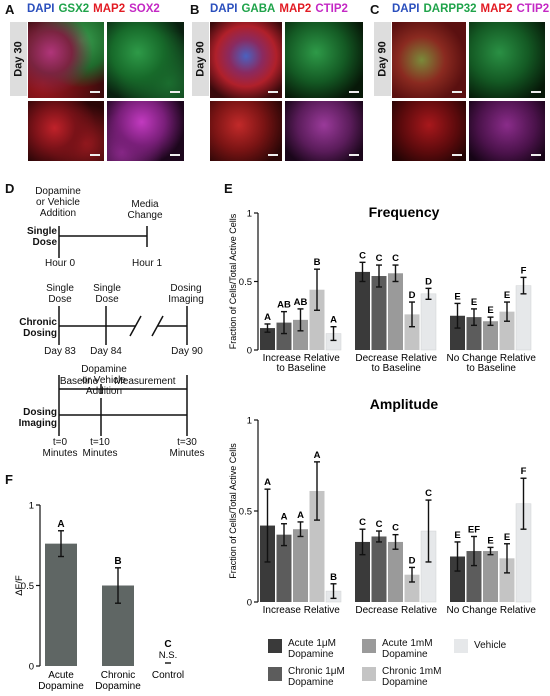  What do you see at coordinates (246, 131) in the screenshot?
I see `micrograph-b-red` at bounding box center [246, 131].